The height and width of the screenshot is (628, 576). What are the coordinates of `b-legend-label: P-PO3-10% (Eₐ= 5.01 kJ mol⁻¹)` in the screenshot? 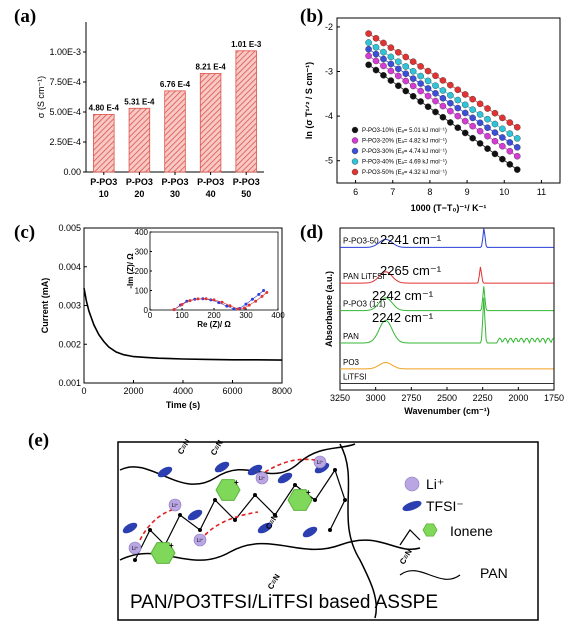 It's located at (404, 131).